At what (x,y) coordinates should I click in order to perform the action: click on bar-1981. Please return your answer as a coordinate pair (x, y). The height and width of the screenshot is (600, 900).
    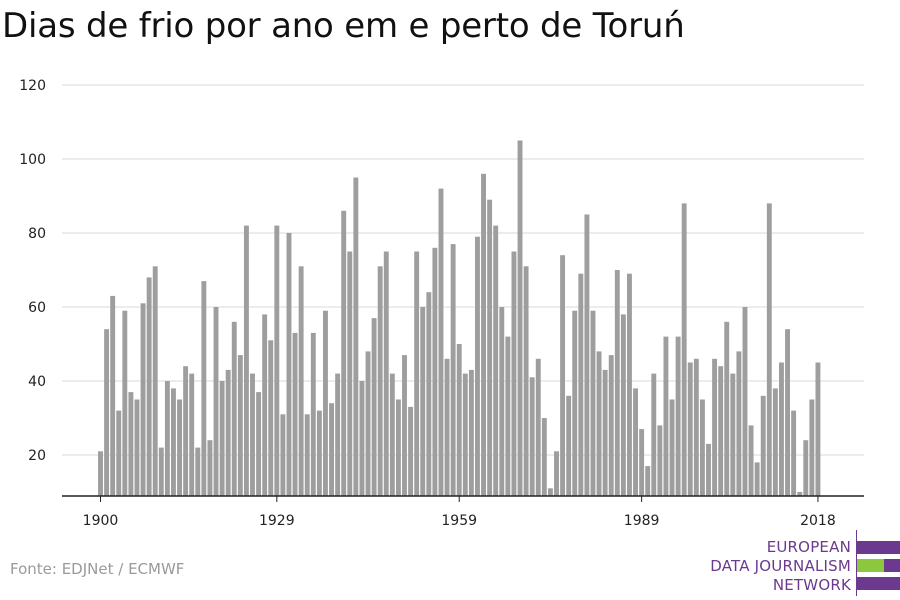
    Looking at the image, I should click on (593, 403).